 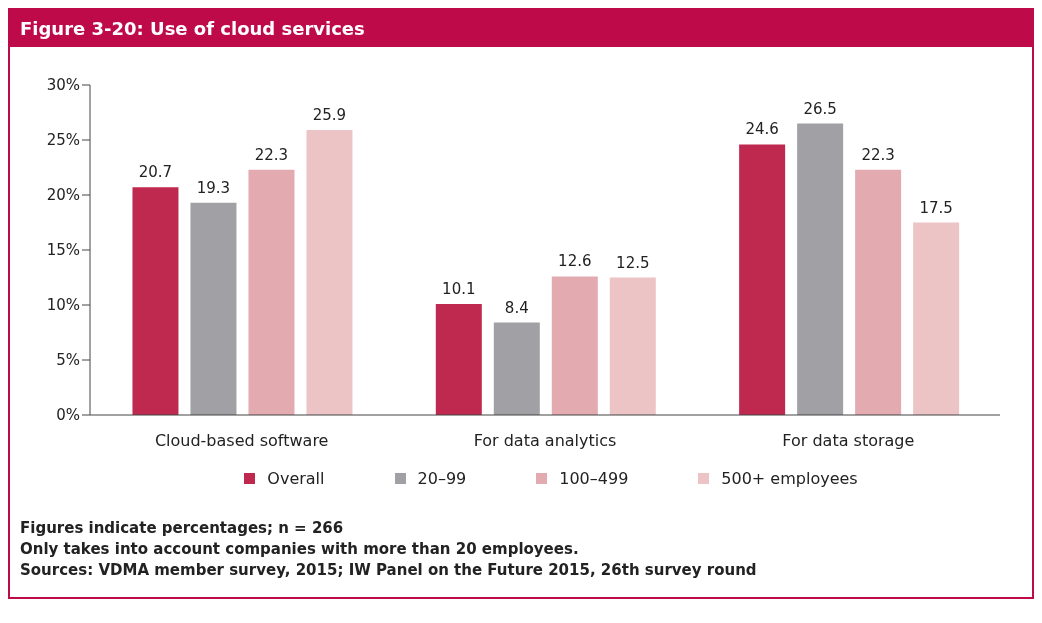 What do you see at coordinates (300, 549) in the screenshot?
I see `text: Only takes into account companies with more than 20 employees.` at bounding box center [300, 549].